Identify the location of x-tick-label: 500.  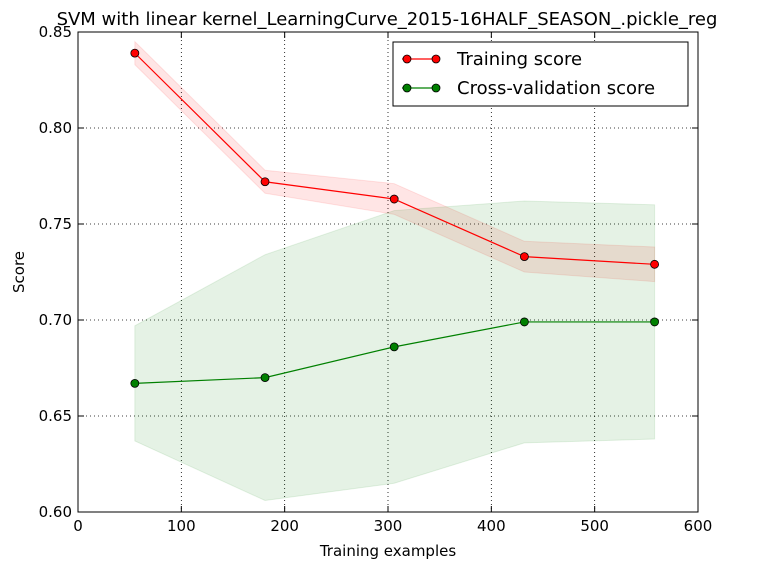
(594, 526).